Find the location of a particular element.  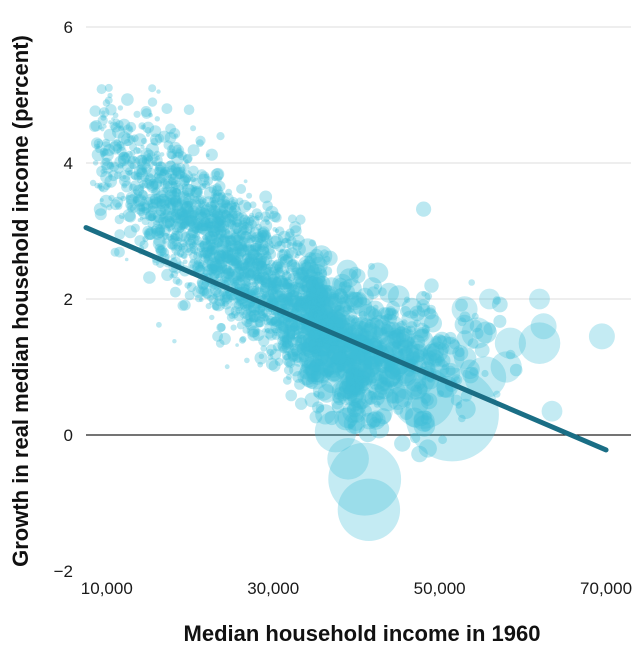

x-tick-label: 50,000 is located at coordinates (440, 588).